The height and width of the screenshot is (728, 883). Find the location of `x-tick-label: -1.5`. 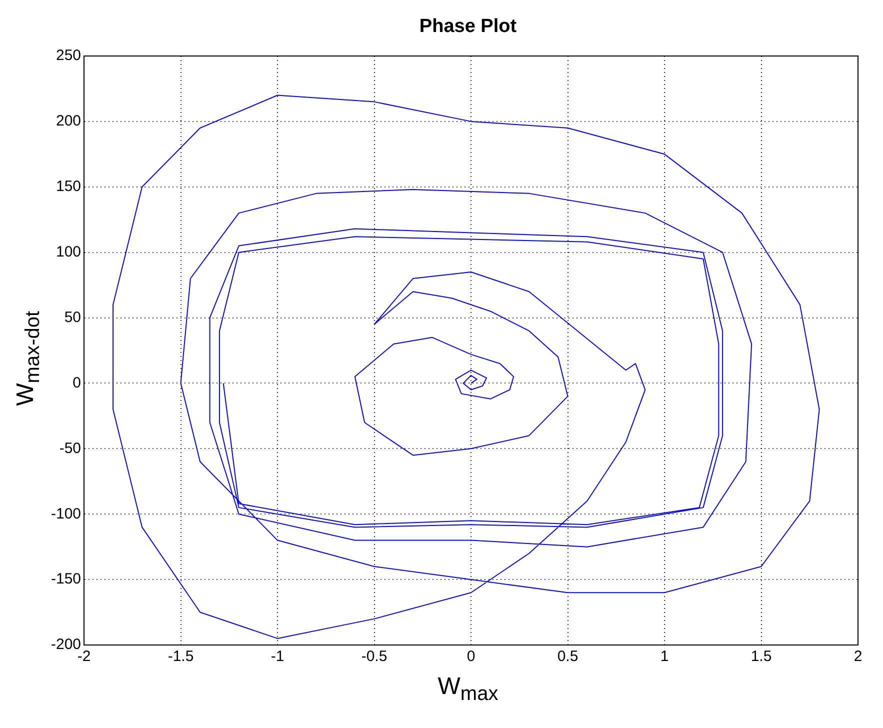

x-tick-label: -1.5 is located at coordinates (181, 657).